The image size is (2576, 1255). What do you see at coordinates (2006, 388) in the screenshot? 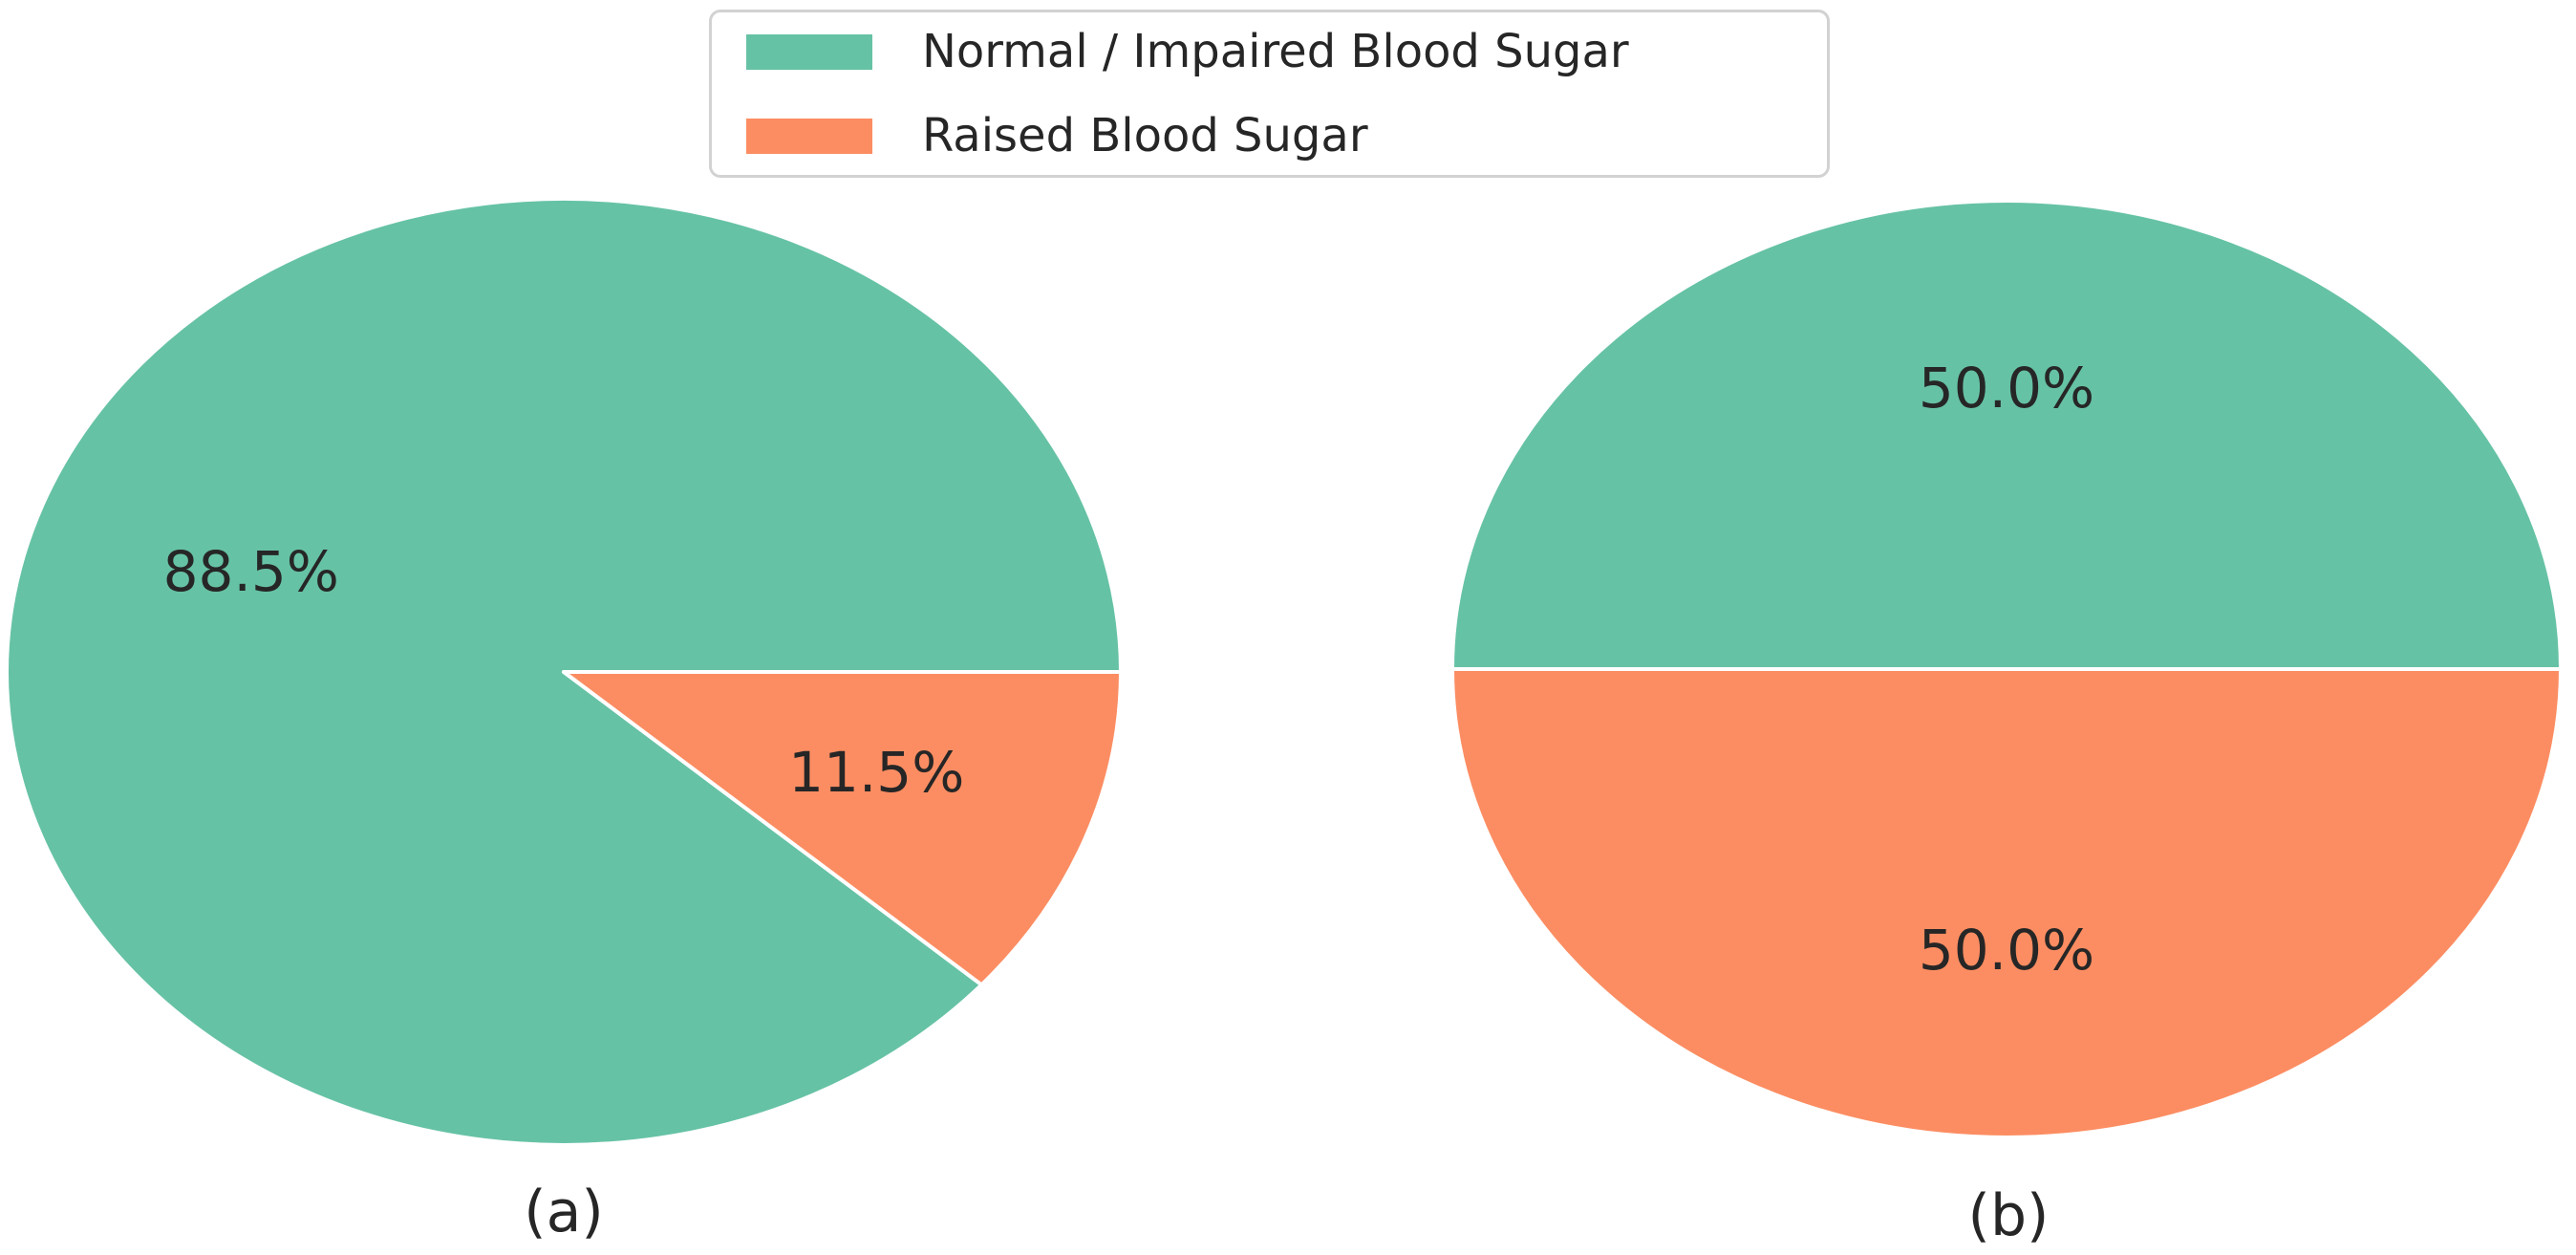
I see `pie-b-pct-label-0: 50.0%` at bounding box center [2006, 388].